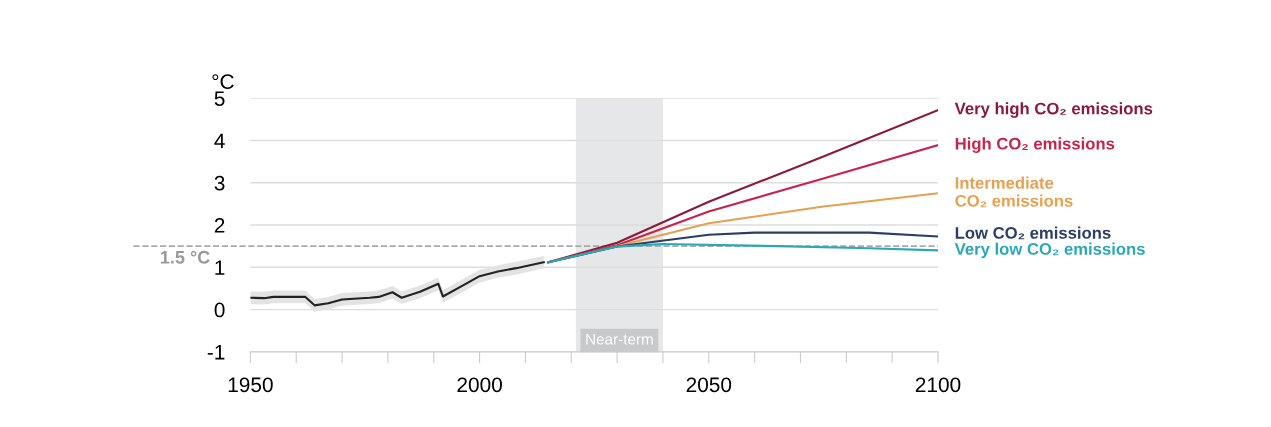 The height and width of the screenshot is (427, 1271). I want to click on y-axis-title: °C, so click(223, 82).